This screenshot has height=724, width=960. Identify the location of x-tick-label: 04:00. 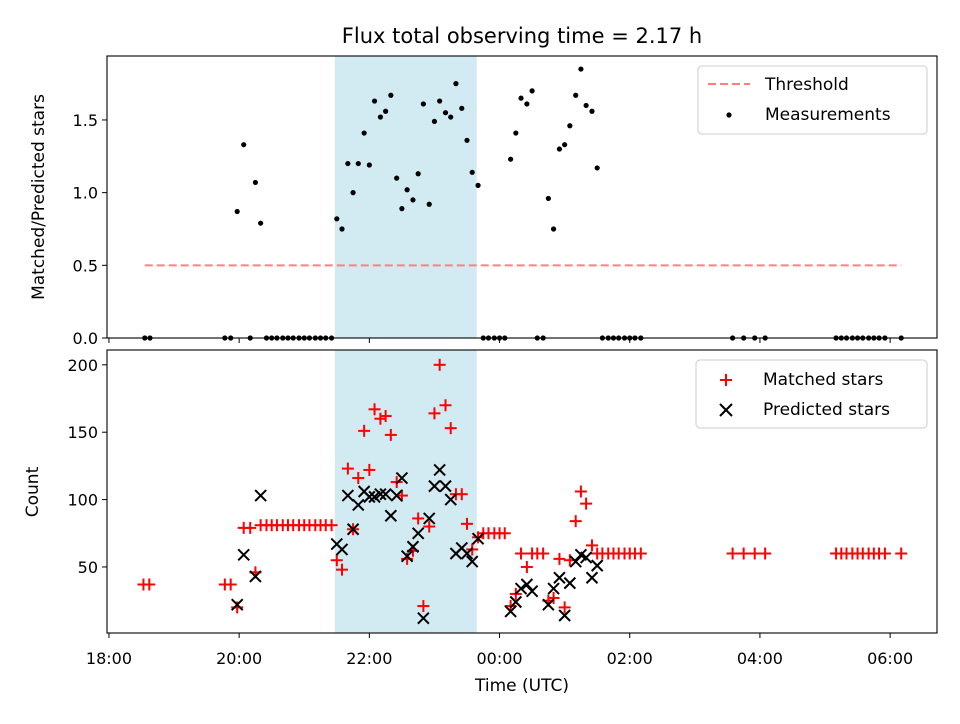
(760, 658).